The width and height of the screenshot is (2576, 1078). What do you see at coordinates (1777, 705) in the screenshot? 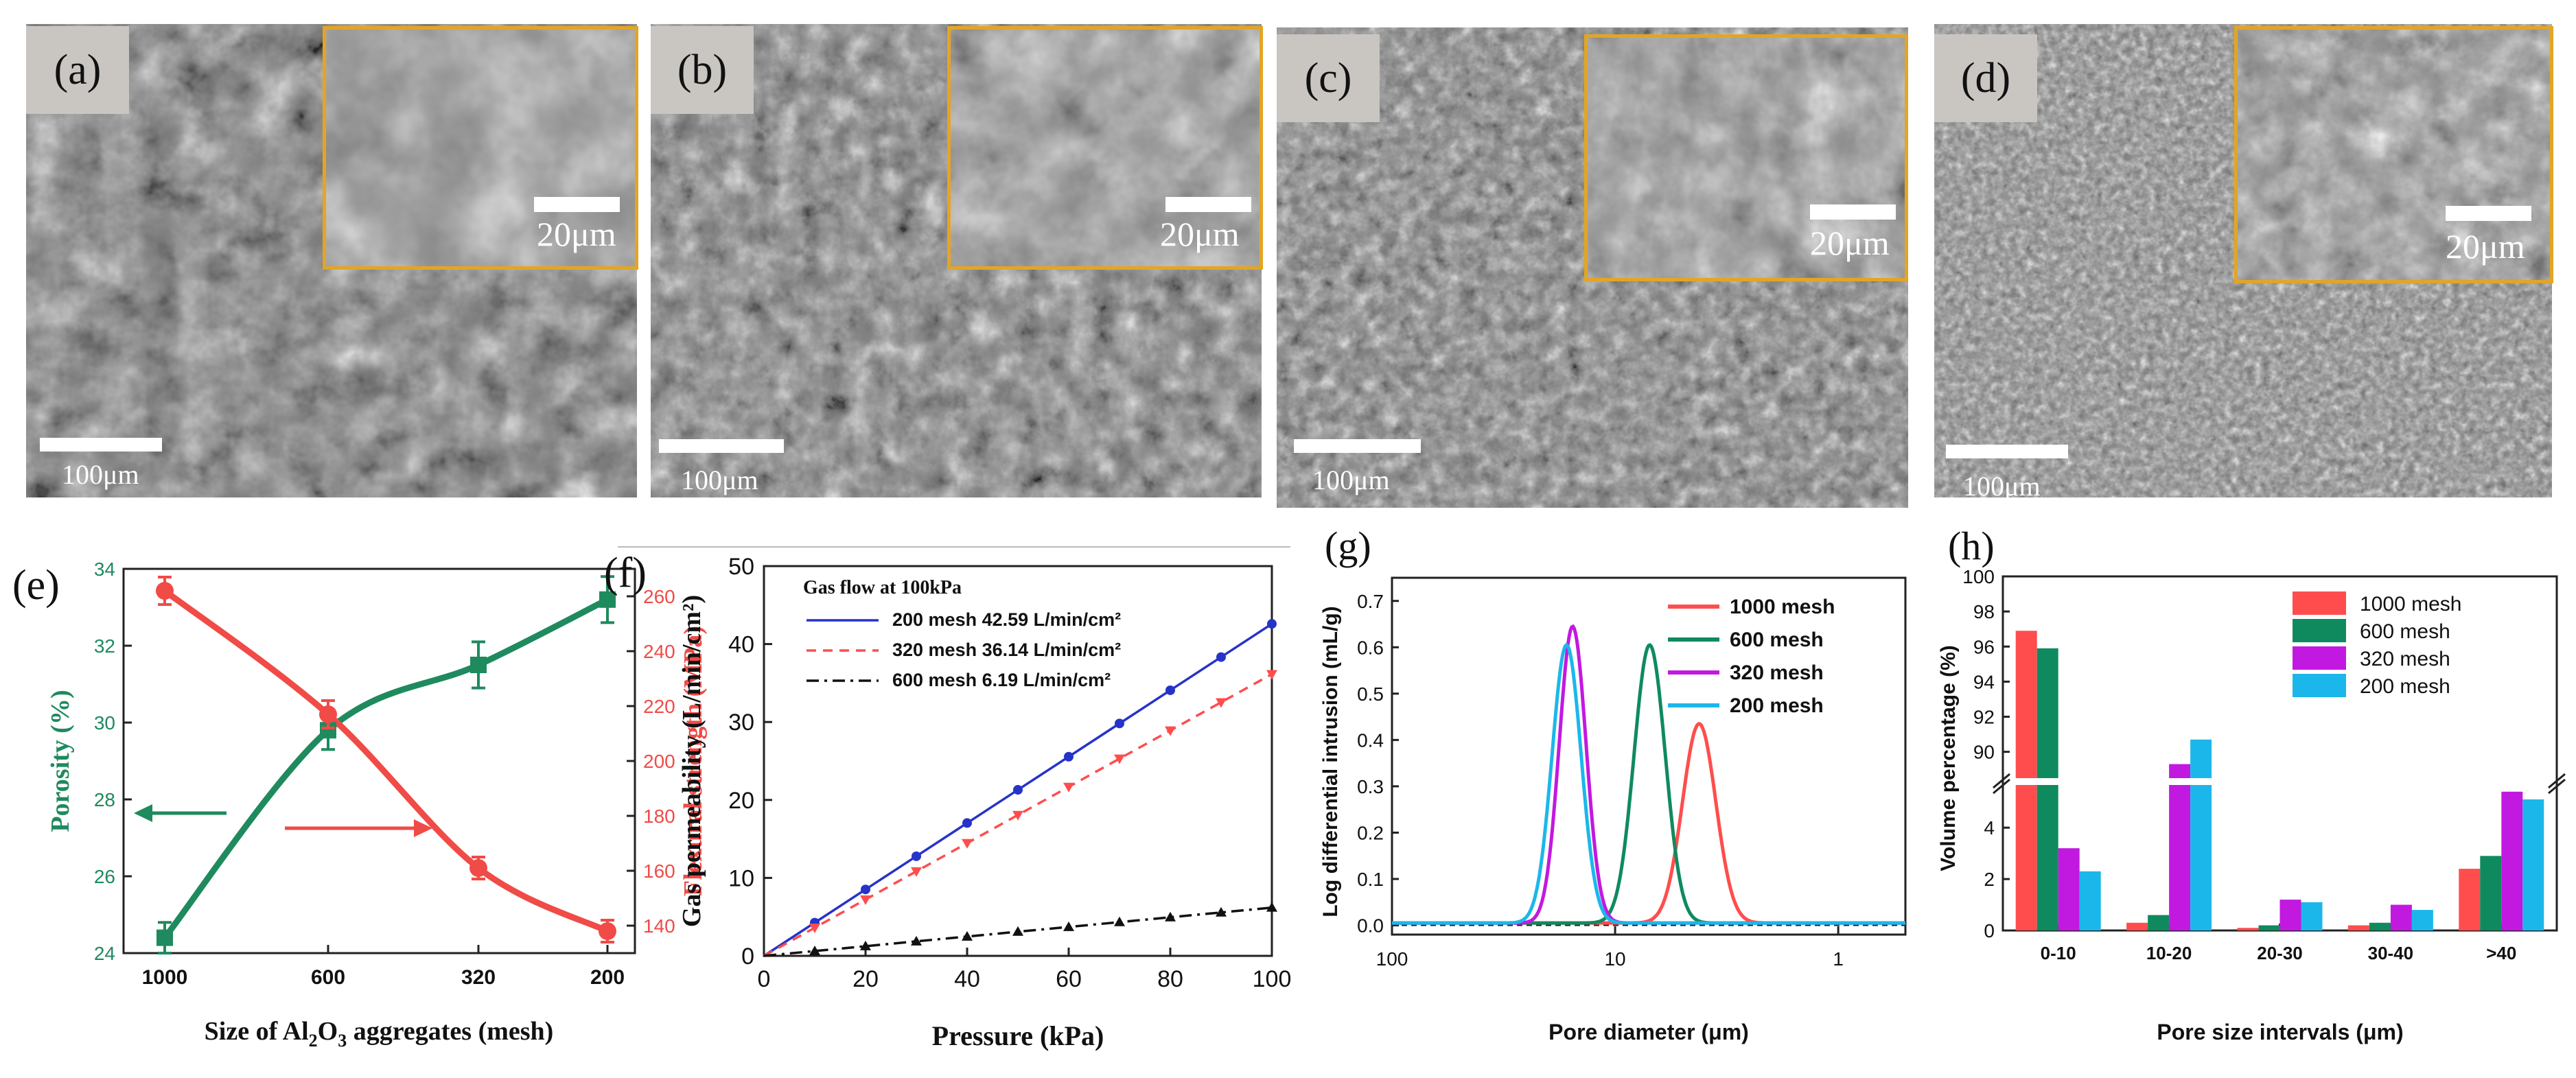
I see `g-legend-label: 200 mesh` at bounding box center [1777, 705].